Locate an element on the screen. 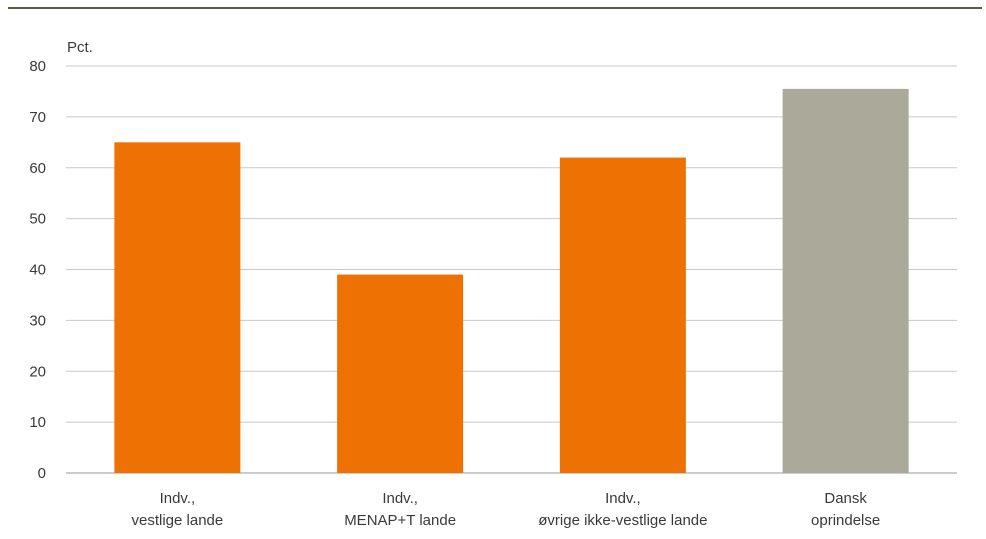 The width and height of the screenshot is (986, 539). y-tick-label: 60 is located at coordinates (37, 168).